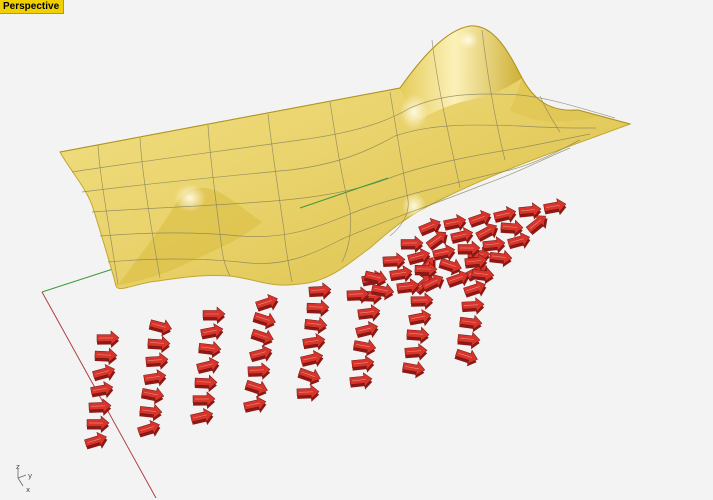  I want to click on surface-highlight, so click(468, 40).